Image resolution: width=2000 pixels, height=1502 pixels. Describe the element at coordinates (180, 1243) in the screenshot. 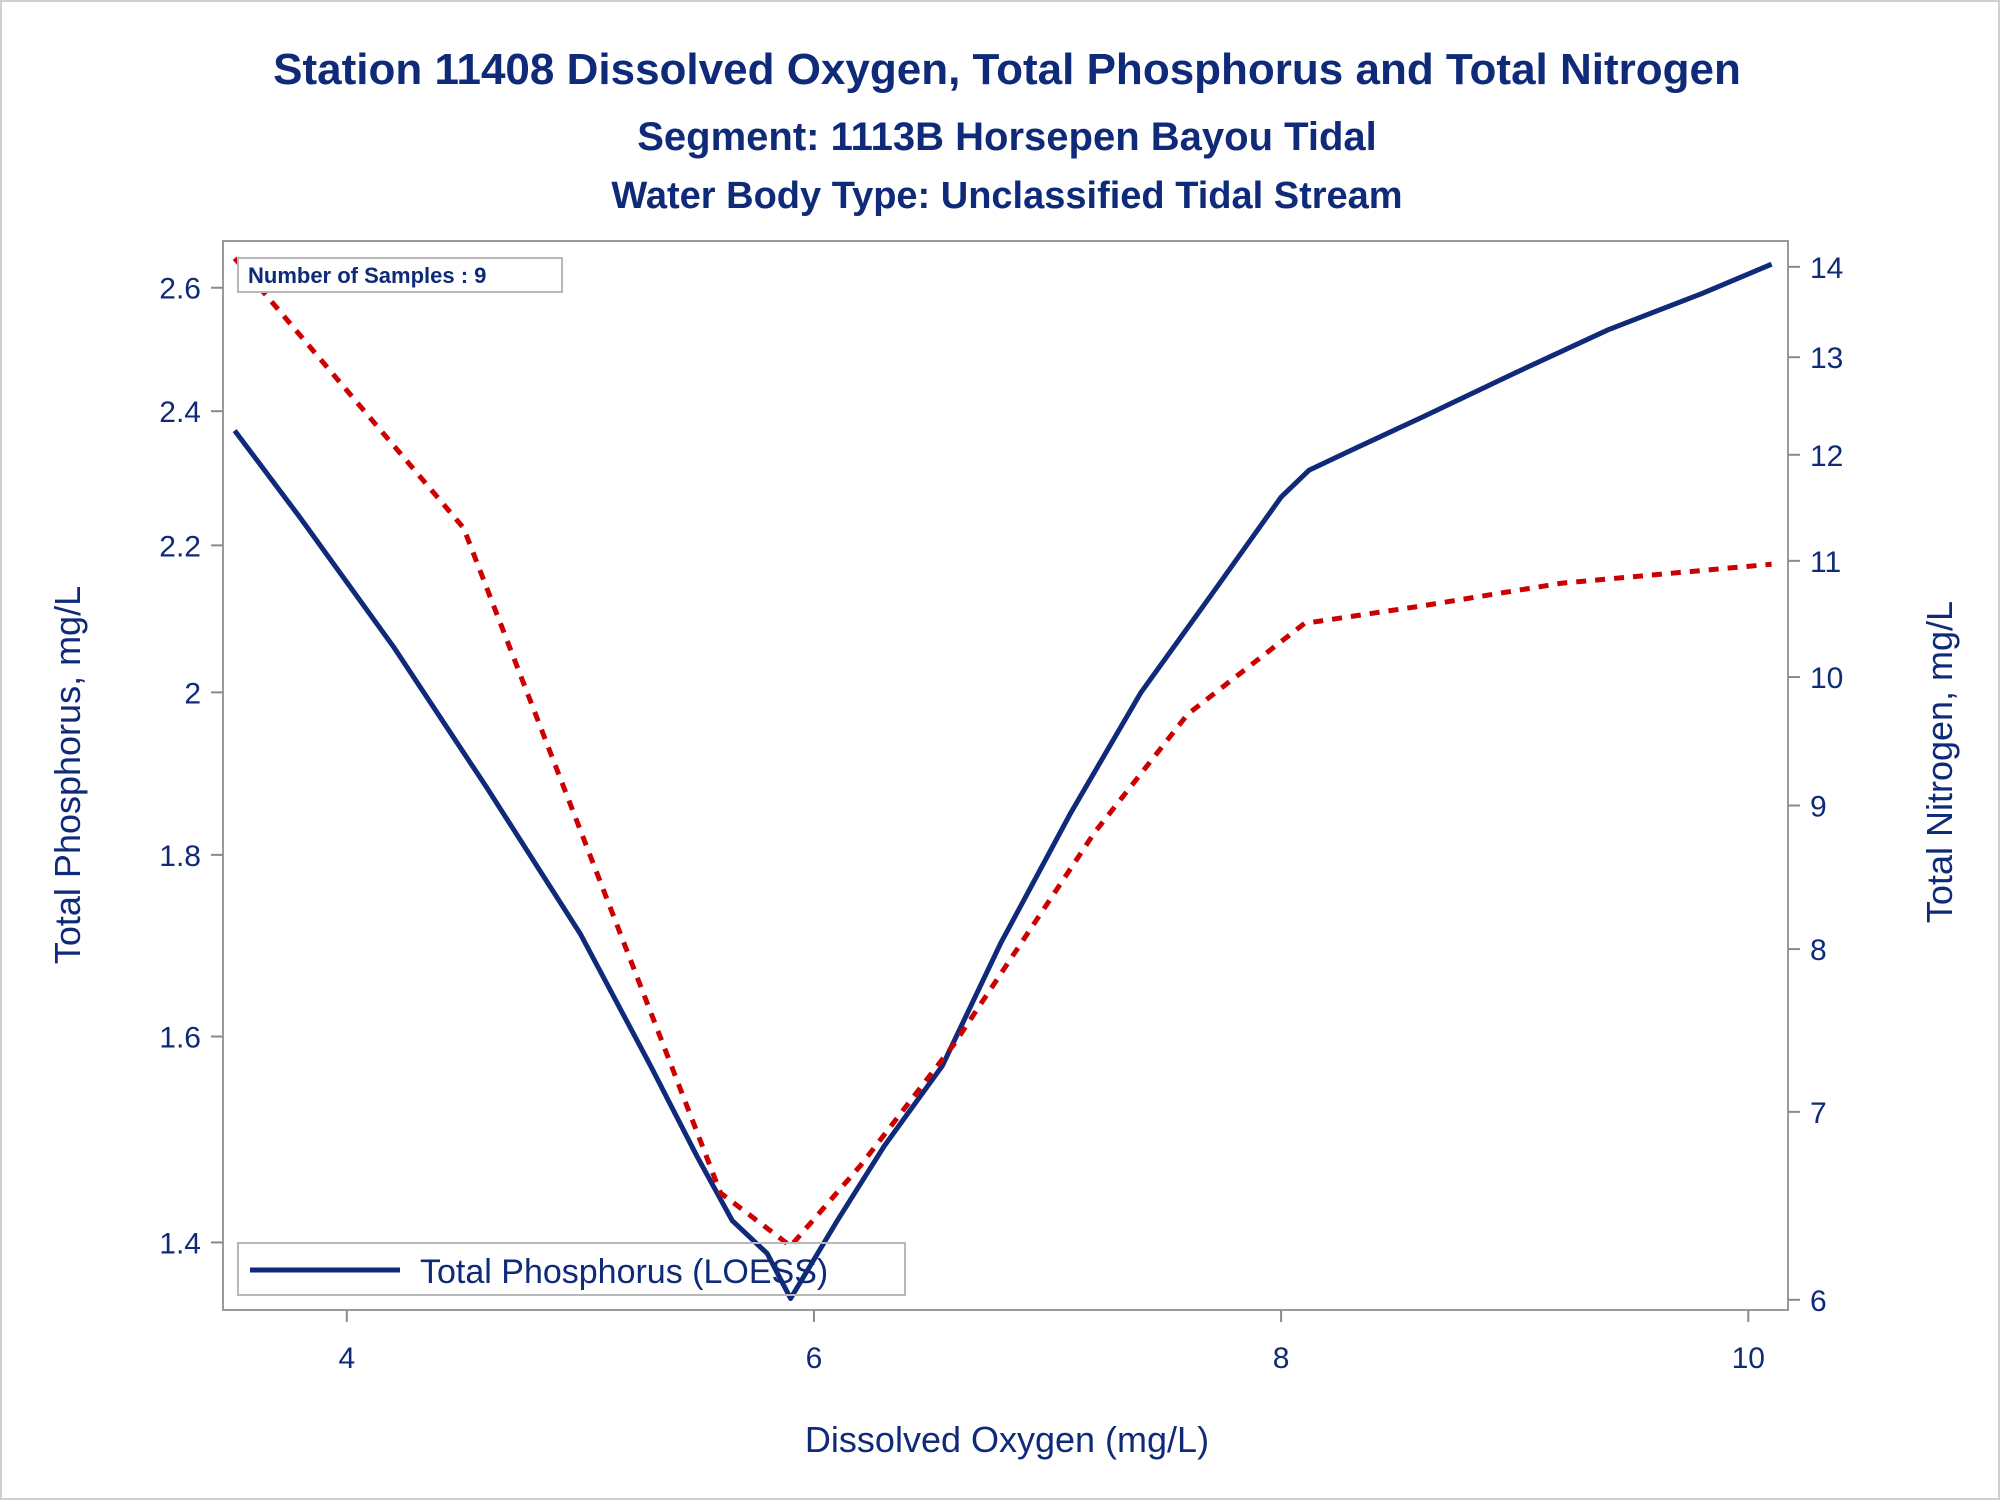

I see `y-left-tick-label: 1.4` at that location.